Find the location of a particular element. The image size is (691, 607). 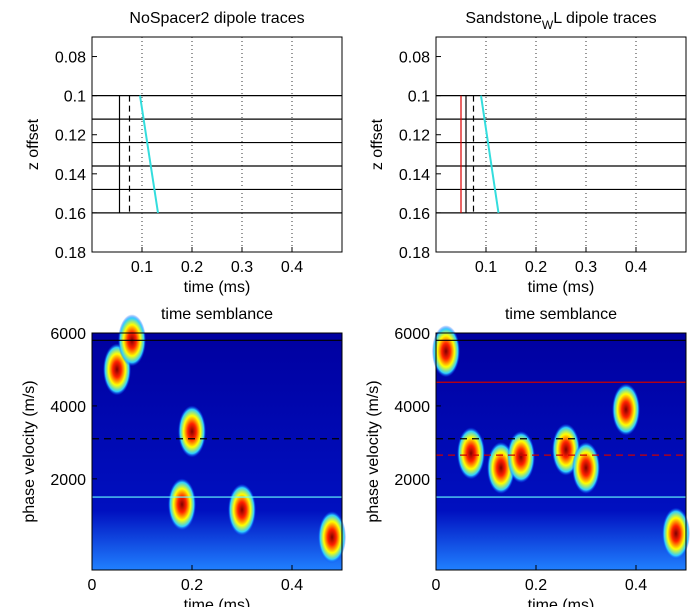

chart-title: SandstoneWL dipole traces is located at coordinates (560, 21).